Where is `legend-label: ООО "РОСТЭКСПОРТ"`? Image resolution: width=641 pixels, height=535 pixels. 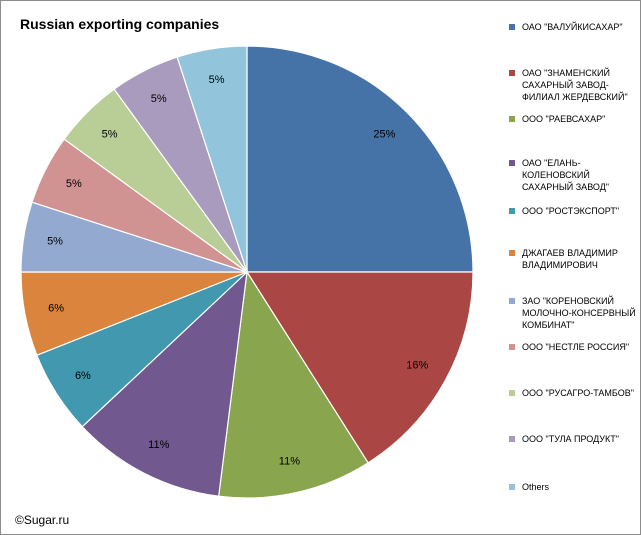 legend-label: ООО "РОСТЭКСПОРТ" is located at coordinates (571, 211).